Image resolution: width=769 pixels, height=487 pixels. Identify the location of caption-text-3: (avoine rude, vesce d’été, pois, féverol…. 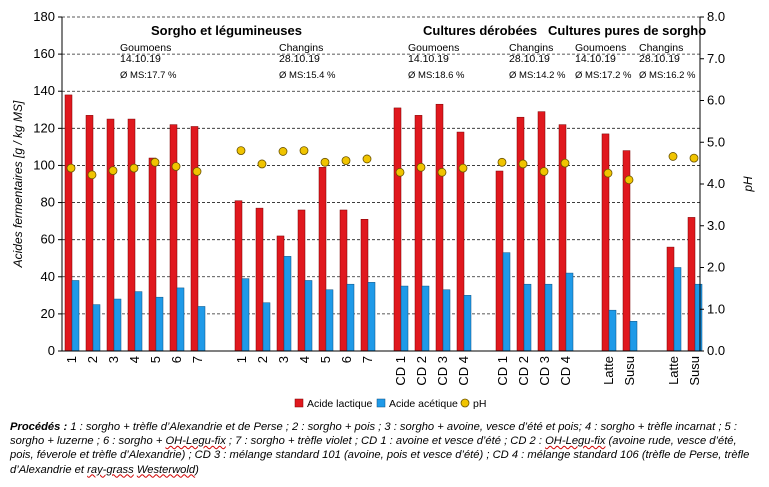
(380, 455).